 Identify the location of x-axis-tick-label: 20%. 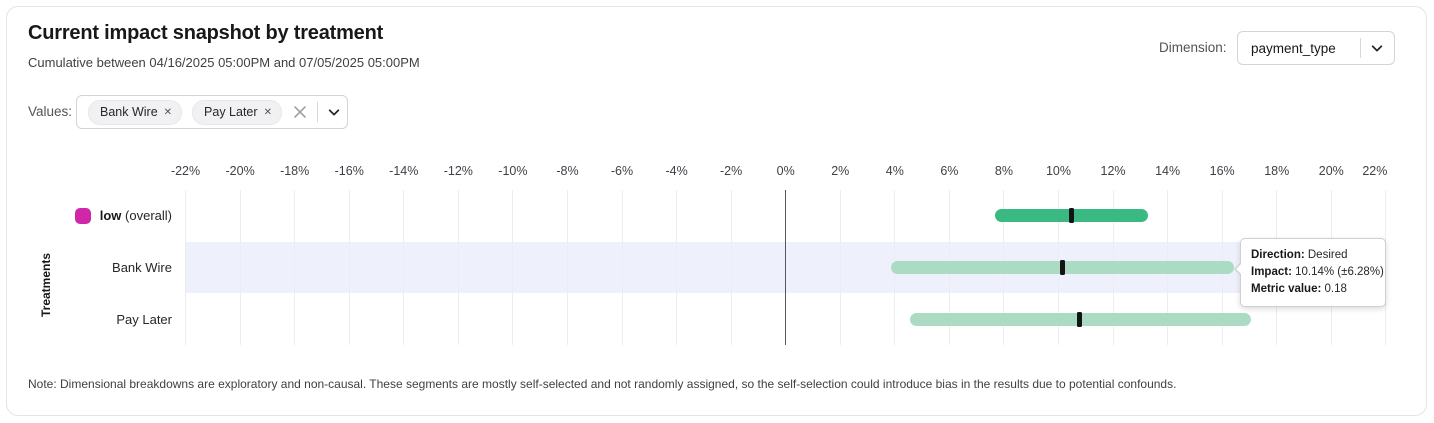
(1331, 171).